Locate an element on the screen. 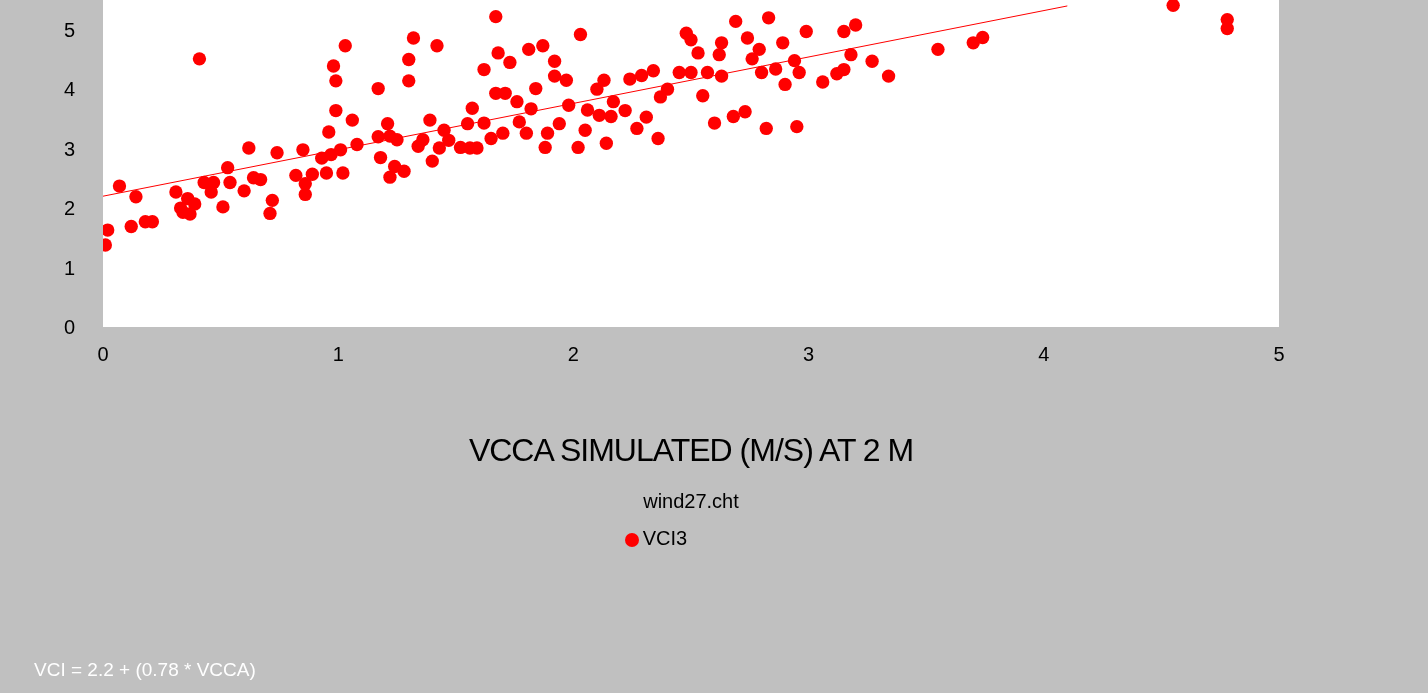  x-tick-label: 2 is located at coordinates (573, 354).